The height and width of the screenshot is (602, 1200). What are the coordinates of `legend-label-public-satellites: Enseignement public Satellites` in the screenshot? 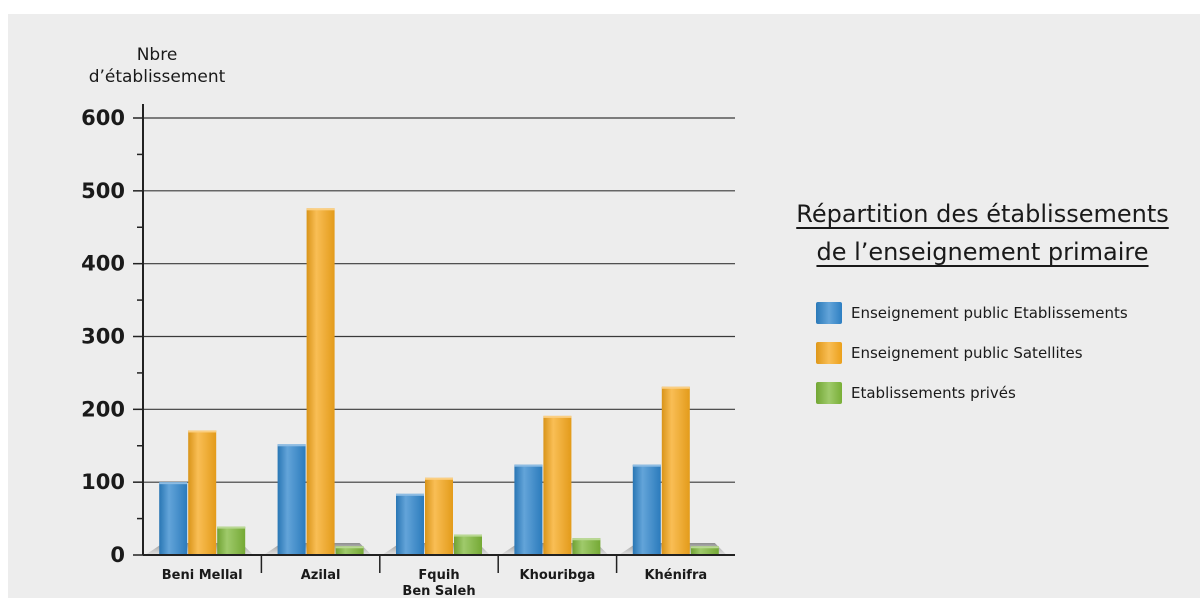 It's located at (967, 353).